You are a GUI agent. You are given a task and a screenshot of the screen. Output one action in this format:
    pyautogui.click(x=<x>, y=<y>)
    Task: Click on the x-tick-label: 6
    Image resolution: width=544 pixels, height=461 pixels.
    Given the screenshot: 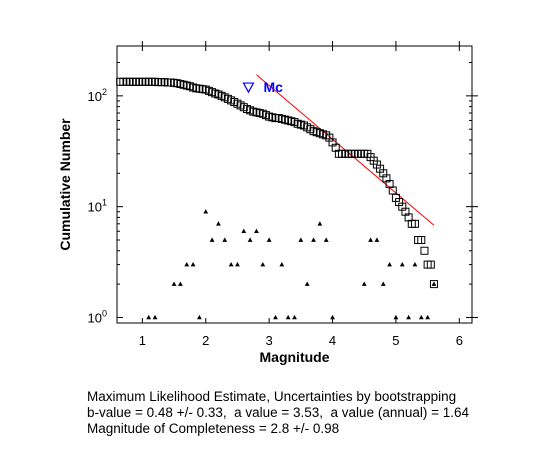 What is the action you would take?
    pyautogui.click(x=459, y=340)
    